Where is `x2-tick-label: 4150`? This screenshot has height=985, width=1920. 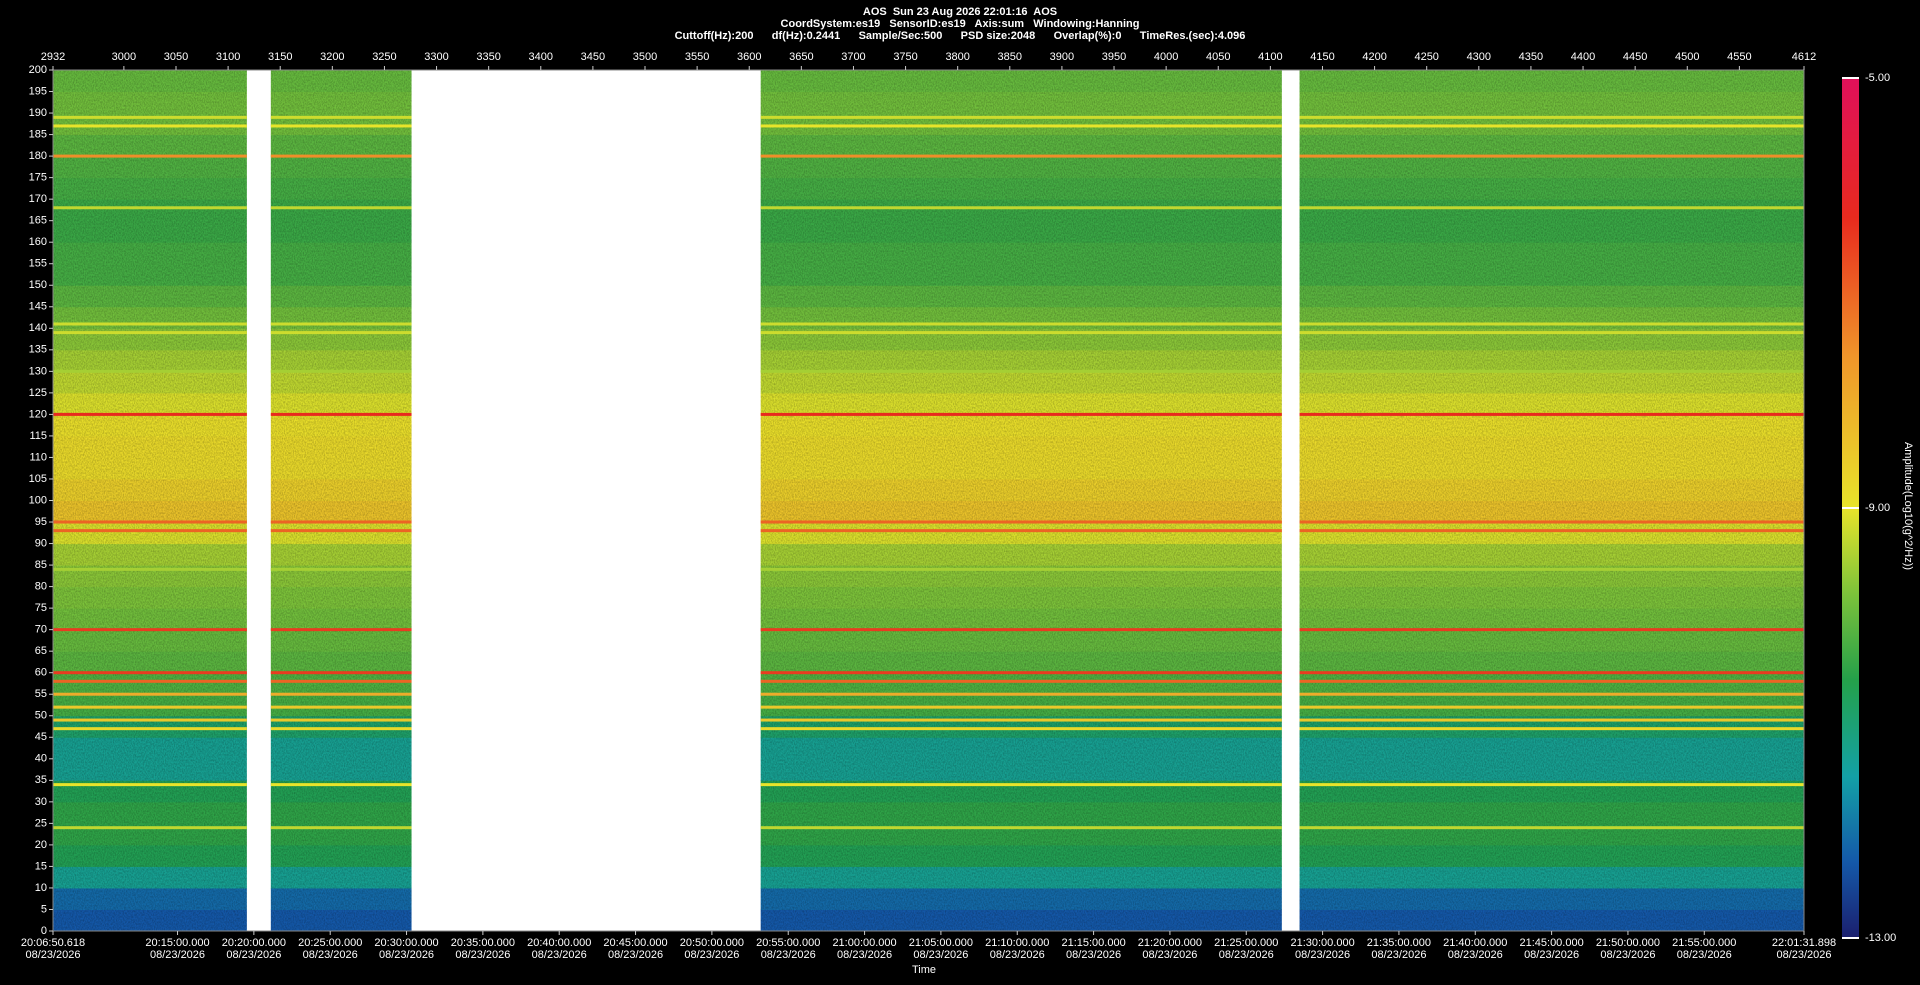 x2-tick-label: 4150 is located at coordinates (1322, 57).